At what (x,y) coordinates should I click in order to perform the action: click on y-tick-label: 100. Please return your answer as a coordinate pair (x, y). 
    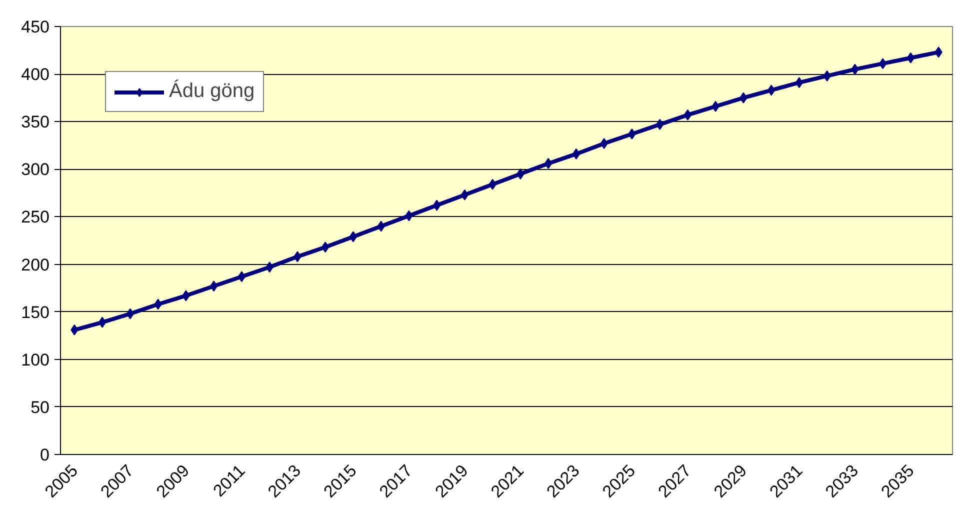
    Looking at the image, I should click on (35, 360).